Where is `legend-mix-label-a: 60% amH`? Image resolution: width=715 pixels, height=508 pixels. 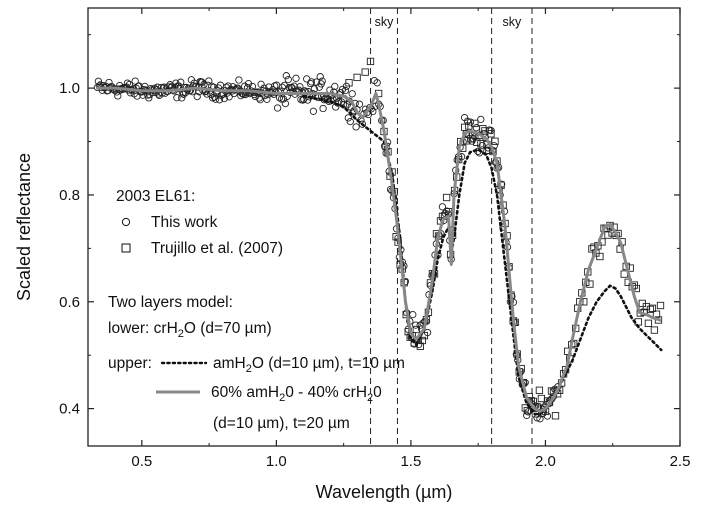
legend-mix-label-a: 60% amH is located at coordinates (245, 392).